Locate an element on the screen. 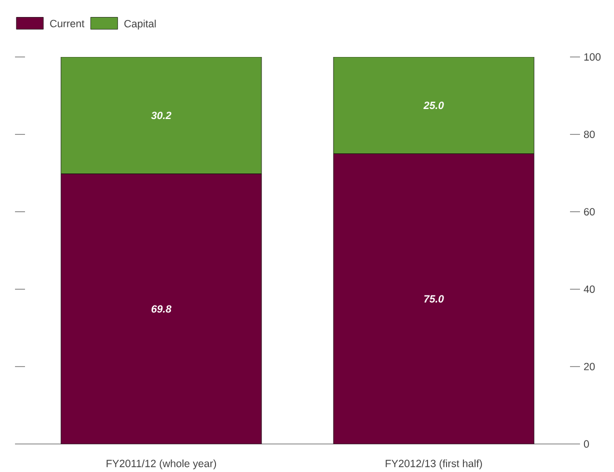 The height and width of the screenshot is (472, 614). y-tick-label: 80 is located at coordinates (589, 134).